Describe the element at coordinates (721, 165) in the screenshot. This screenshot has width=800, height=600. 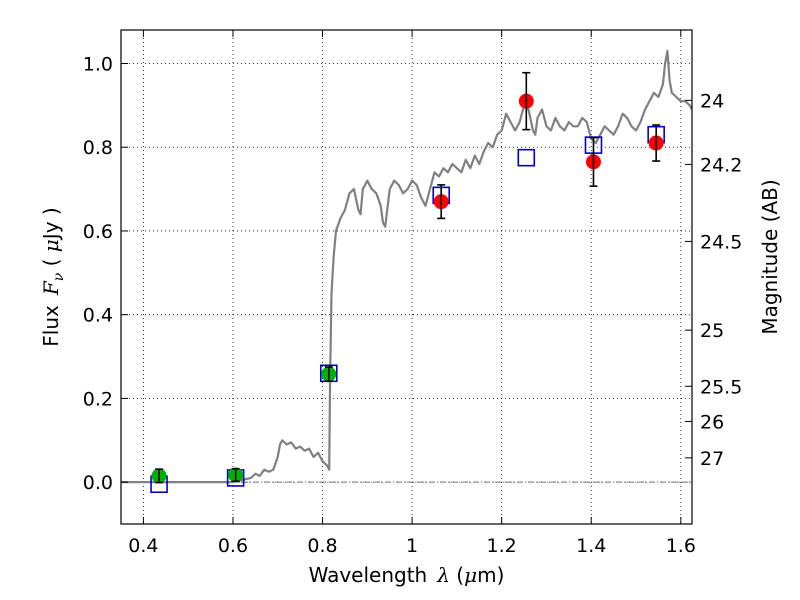
I see `y2-tick-label: 24.2` at that location.